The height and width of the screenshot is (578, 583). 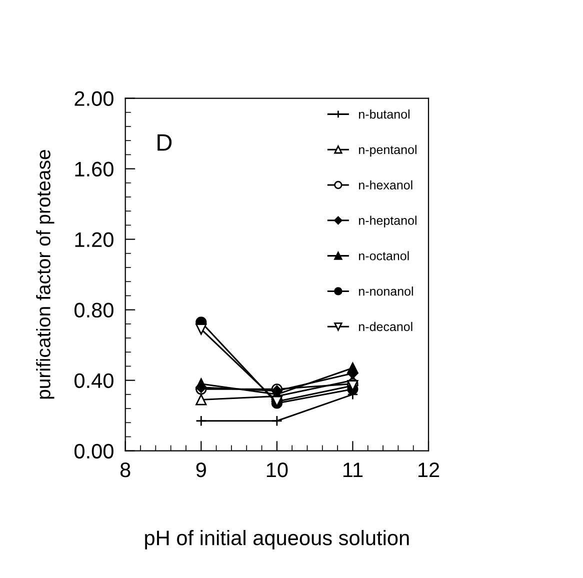 I want to click on y-tick-label: 0.00, so click(x=94, y=451).